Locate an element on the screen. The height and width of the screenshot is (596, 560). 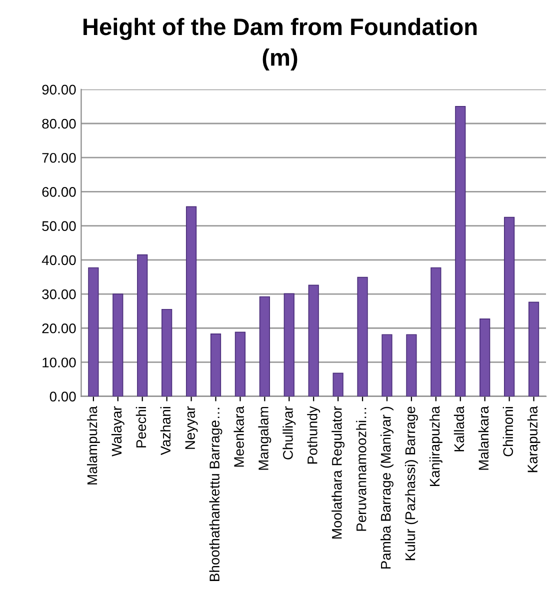
y-tick-label: 70.00 is located at coordinates (59, 157).